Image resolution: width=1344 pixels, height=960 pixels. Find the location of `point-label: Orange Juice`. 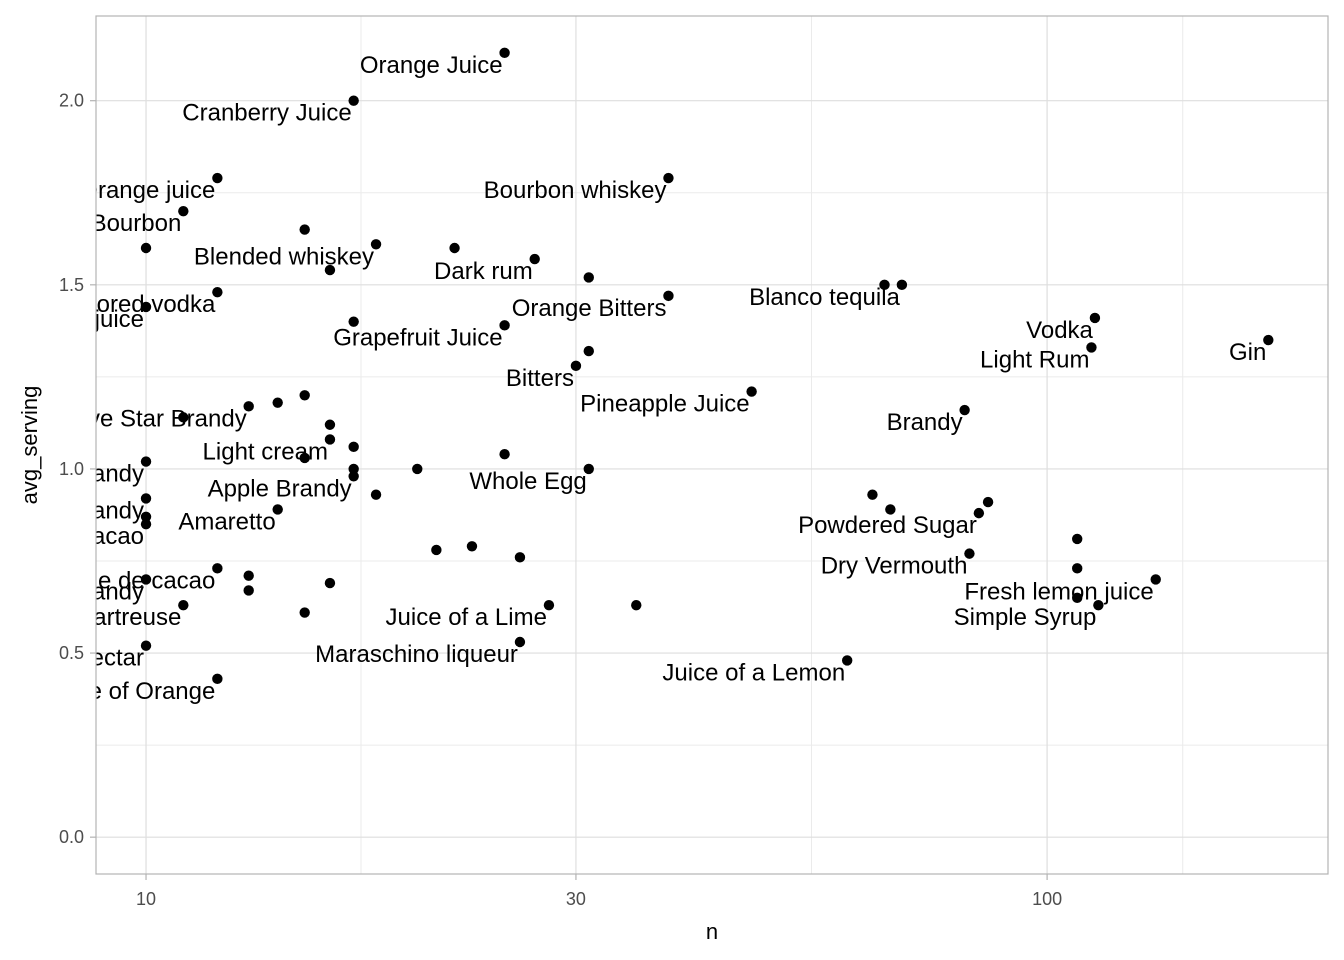

point-label: Orange Juice is located at coordinates (431, 65).